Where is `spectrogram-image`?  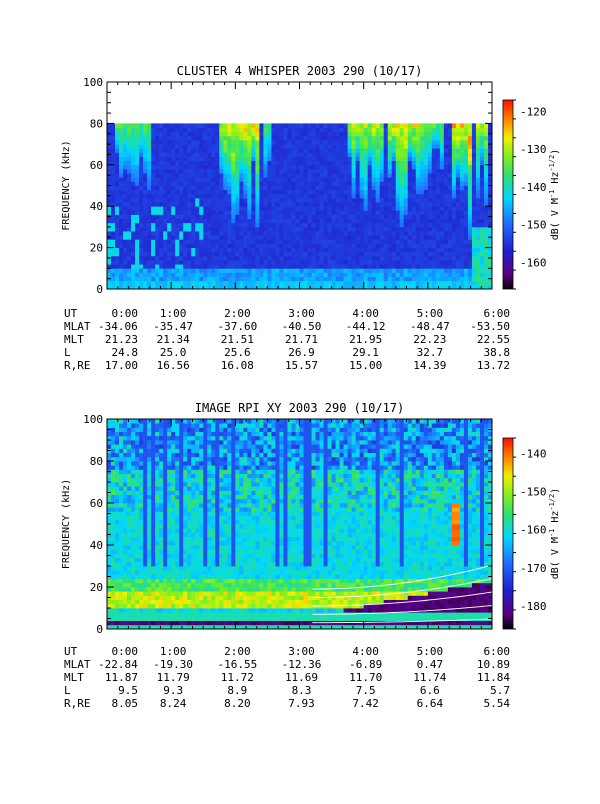 spectrogram-image is located at coordinates (299, 206).